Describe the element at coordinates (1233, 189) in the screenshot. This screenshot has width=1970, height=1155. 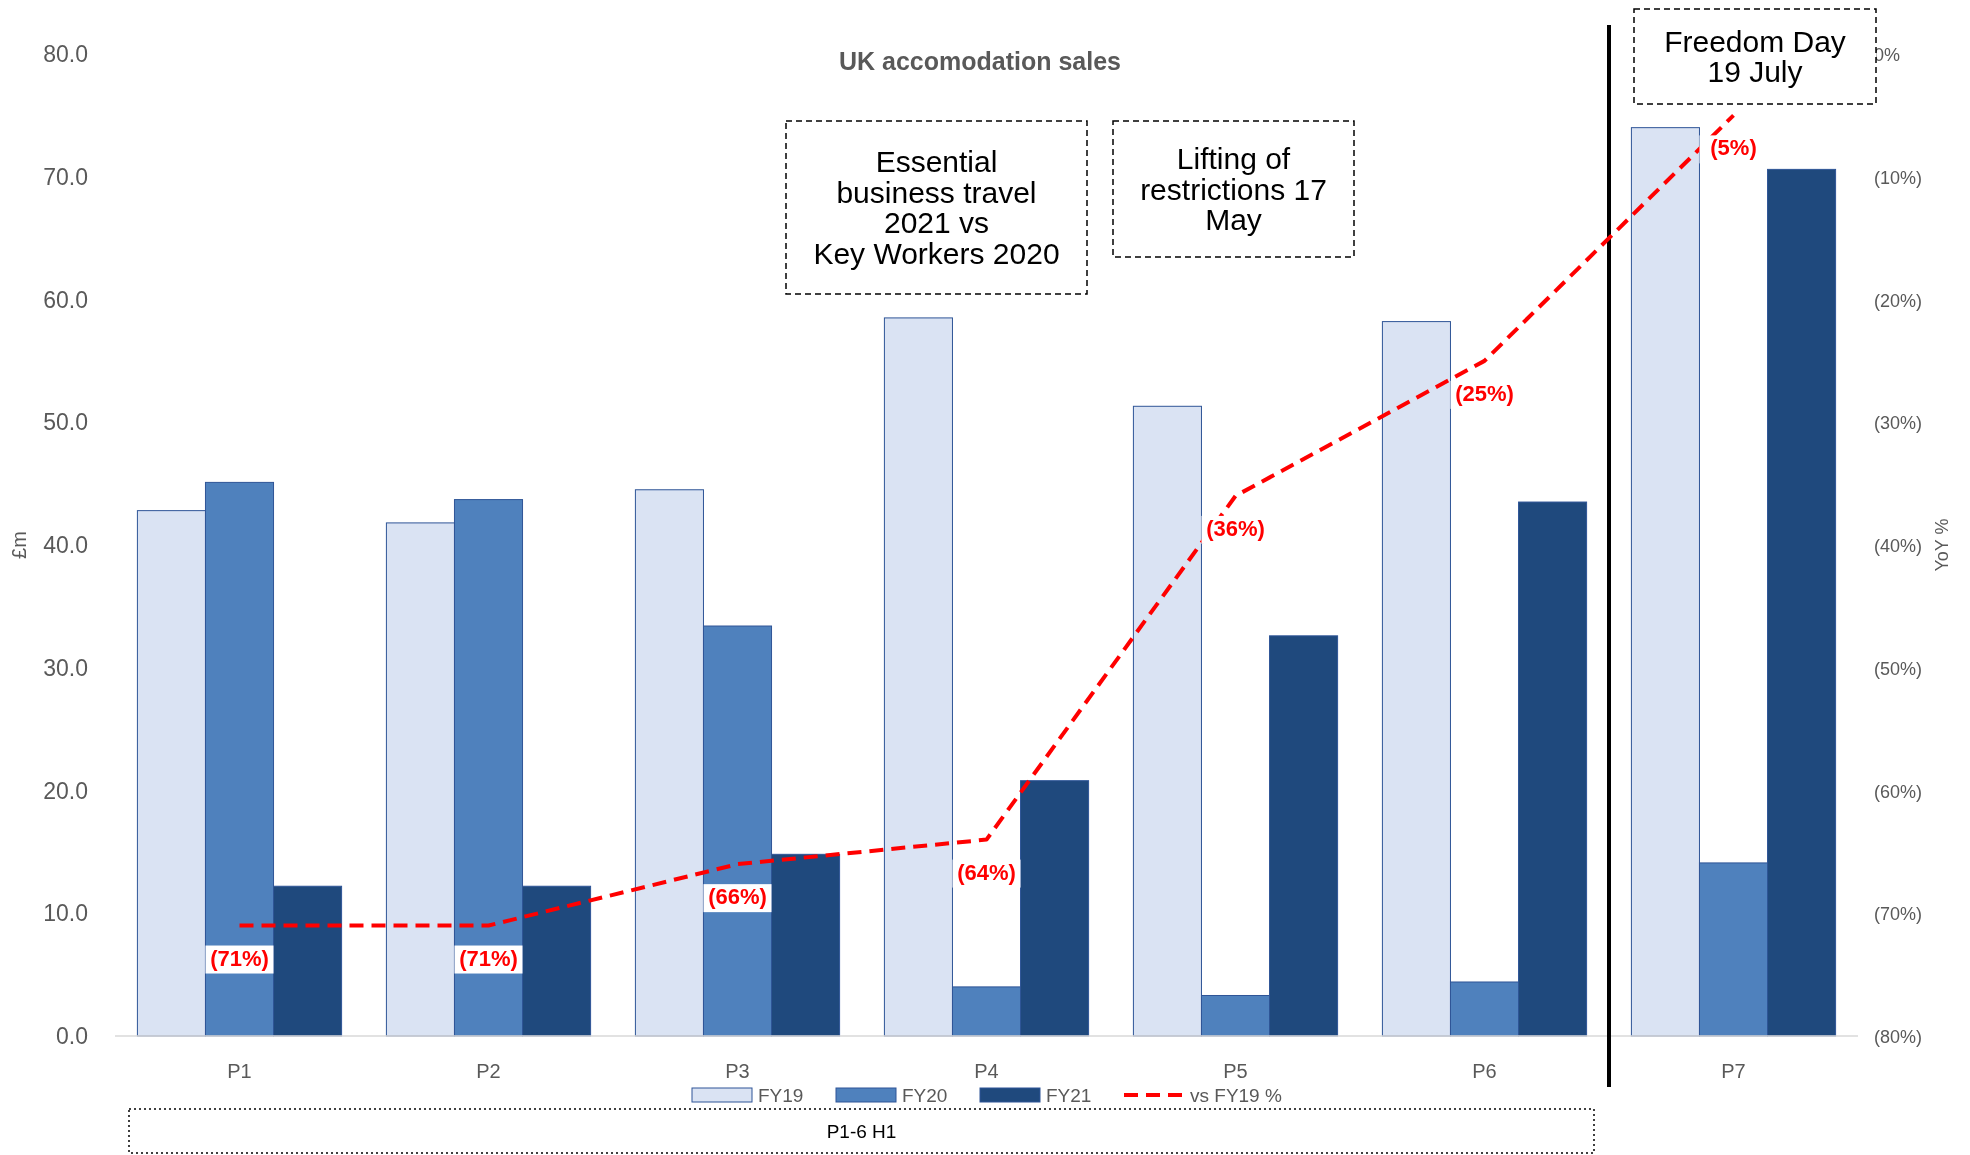
I see `annotation: Lifting of restrictions 17 May` at that location.